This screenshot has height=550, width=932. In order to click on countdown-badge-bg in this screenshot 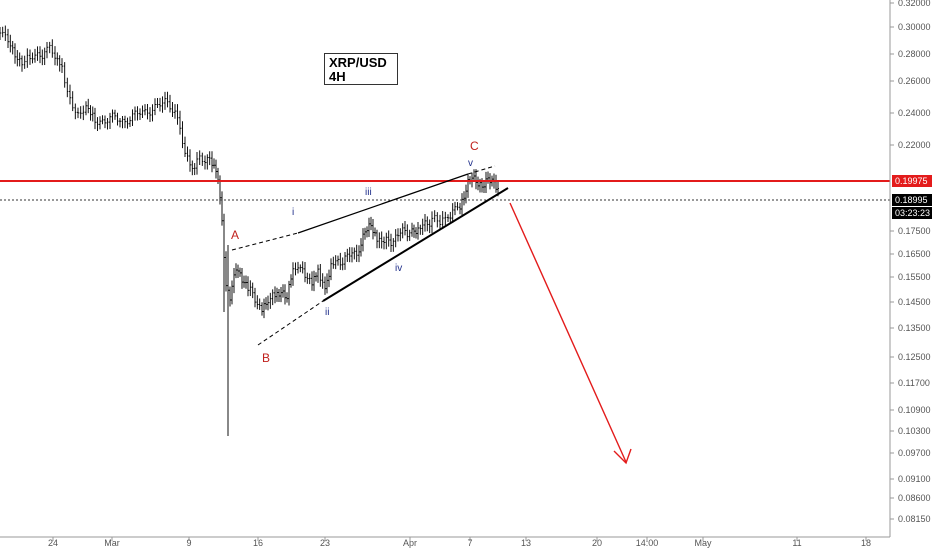, I will do `click(912, 213)`.